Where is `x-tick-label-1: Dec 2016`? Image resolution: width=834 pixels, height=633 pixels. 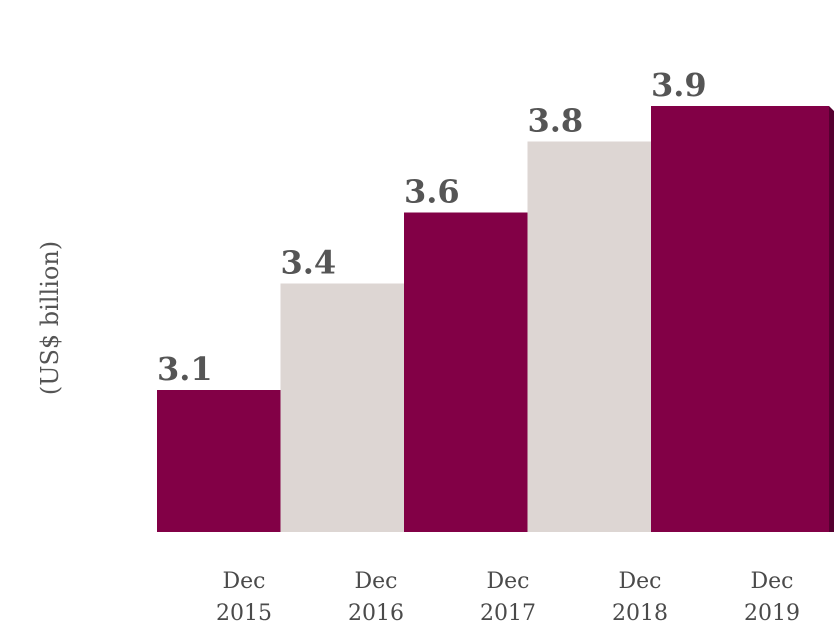 x-tick-label-1: Dec 2016 is located at coordinates (376, 597).